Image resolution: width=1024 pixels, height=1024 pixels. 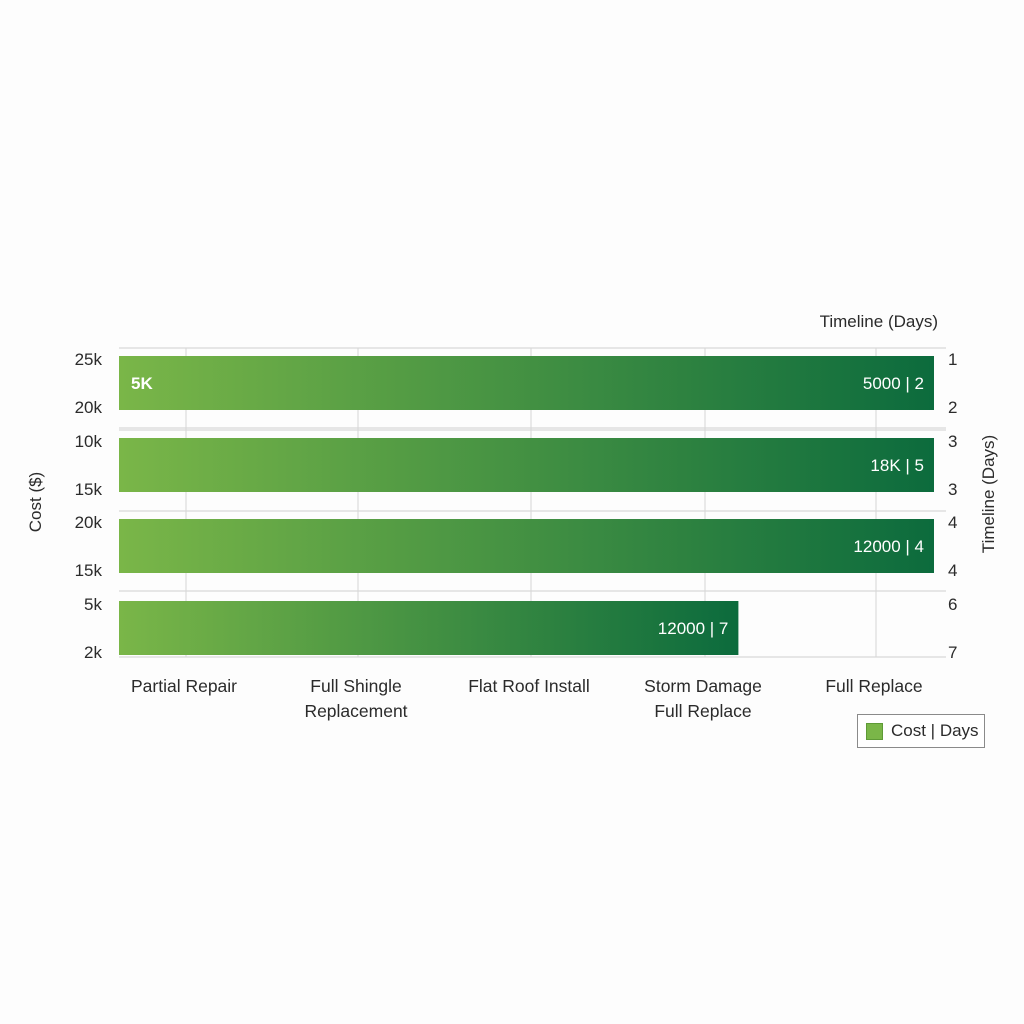 I want to click on x-tick-label-line: Flat Roof Install, so click(x=529, y=686).